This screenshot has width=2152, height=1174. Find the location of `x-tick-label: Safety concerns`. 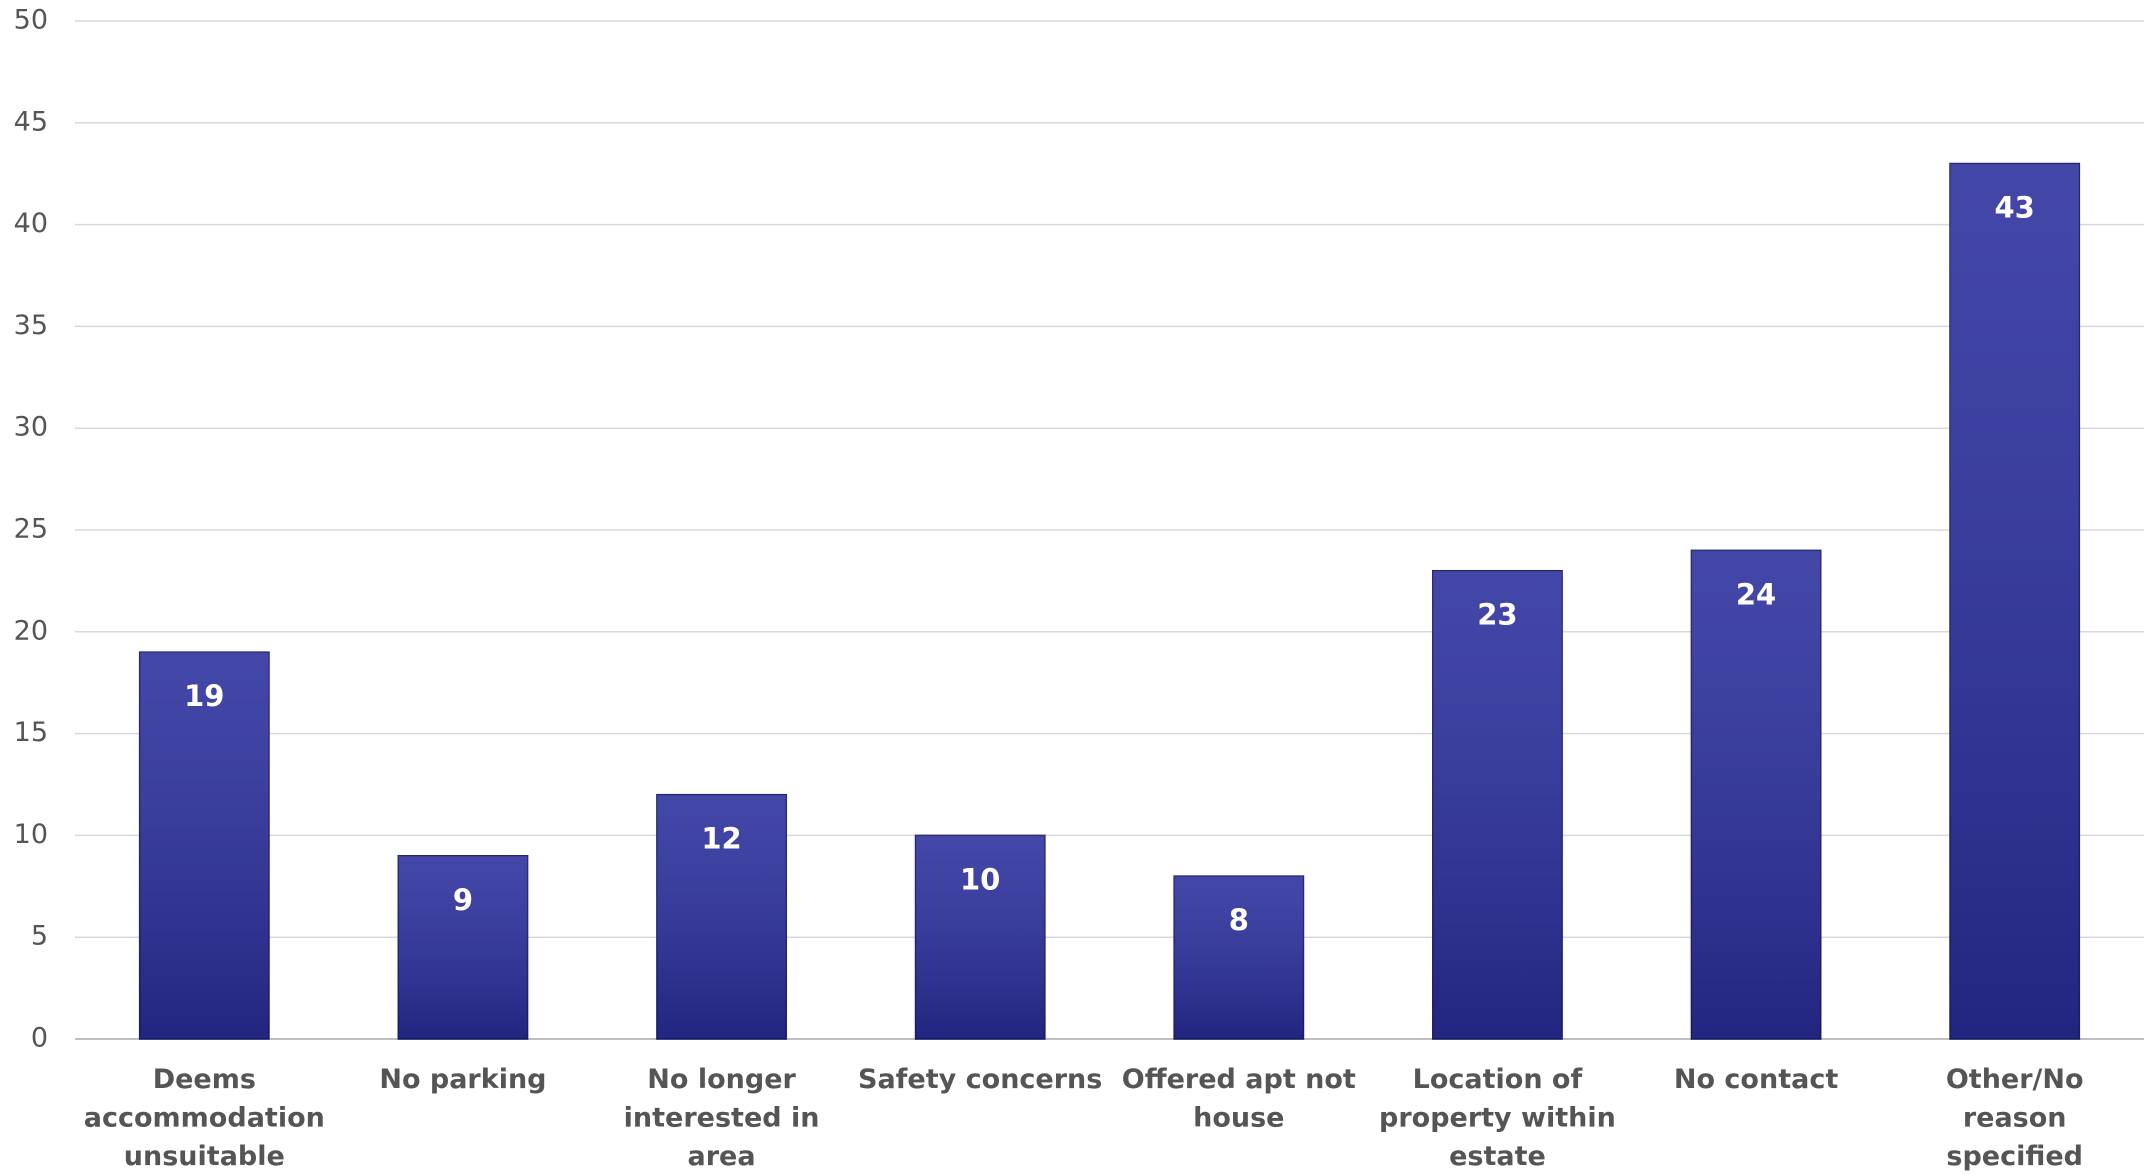

x-tick-label: Safety concerns is located at coordinates (980, 1079).